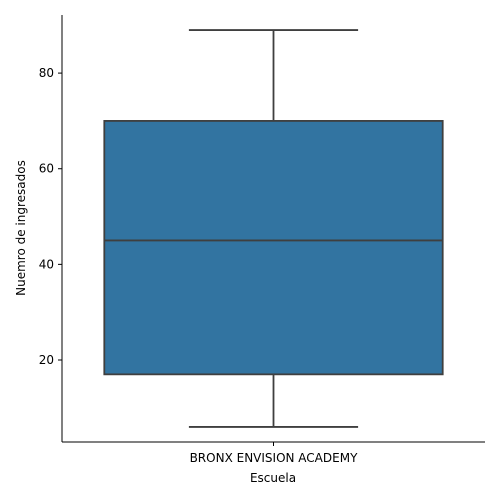 Image resolution: width=500 pixels, height=500 pixels. Describe the element at coordinates (273, 478) in the screenshot. I see `x-axis-label: Escuela` at that location.